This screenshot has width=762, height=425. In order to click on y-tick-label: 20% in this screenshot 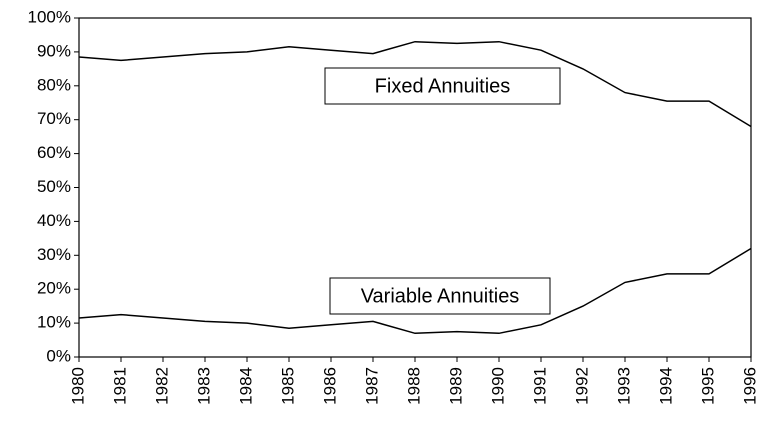, I will do `click(54, 288)`.